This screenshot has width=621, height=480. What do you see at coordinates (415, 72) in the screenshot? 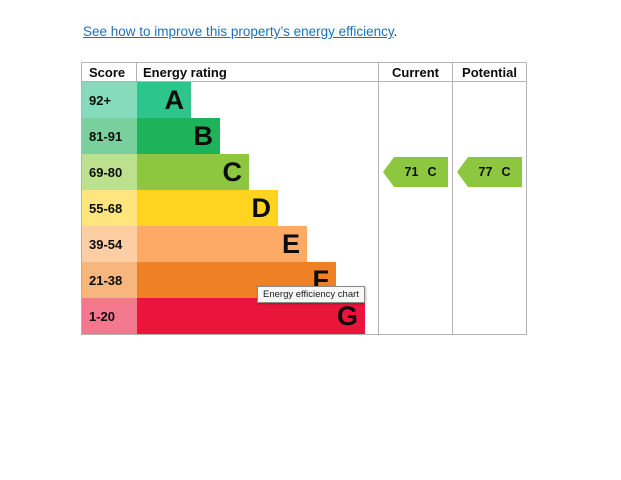
I see `current-column-header: Current` at bounding box center [415, 72].